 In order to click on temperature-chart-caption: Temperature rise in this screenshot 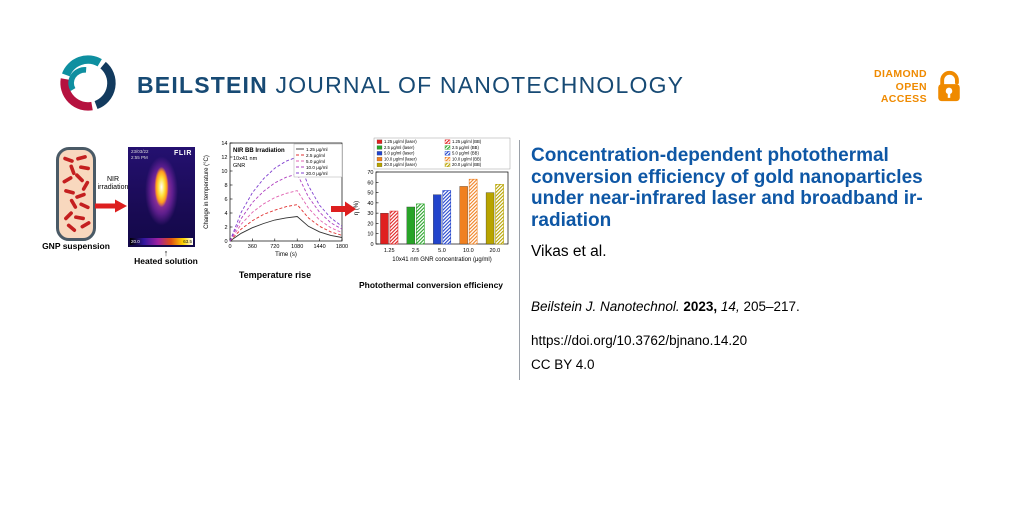, I will do `click(275, 275)`.